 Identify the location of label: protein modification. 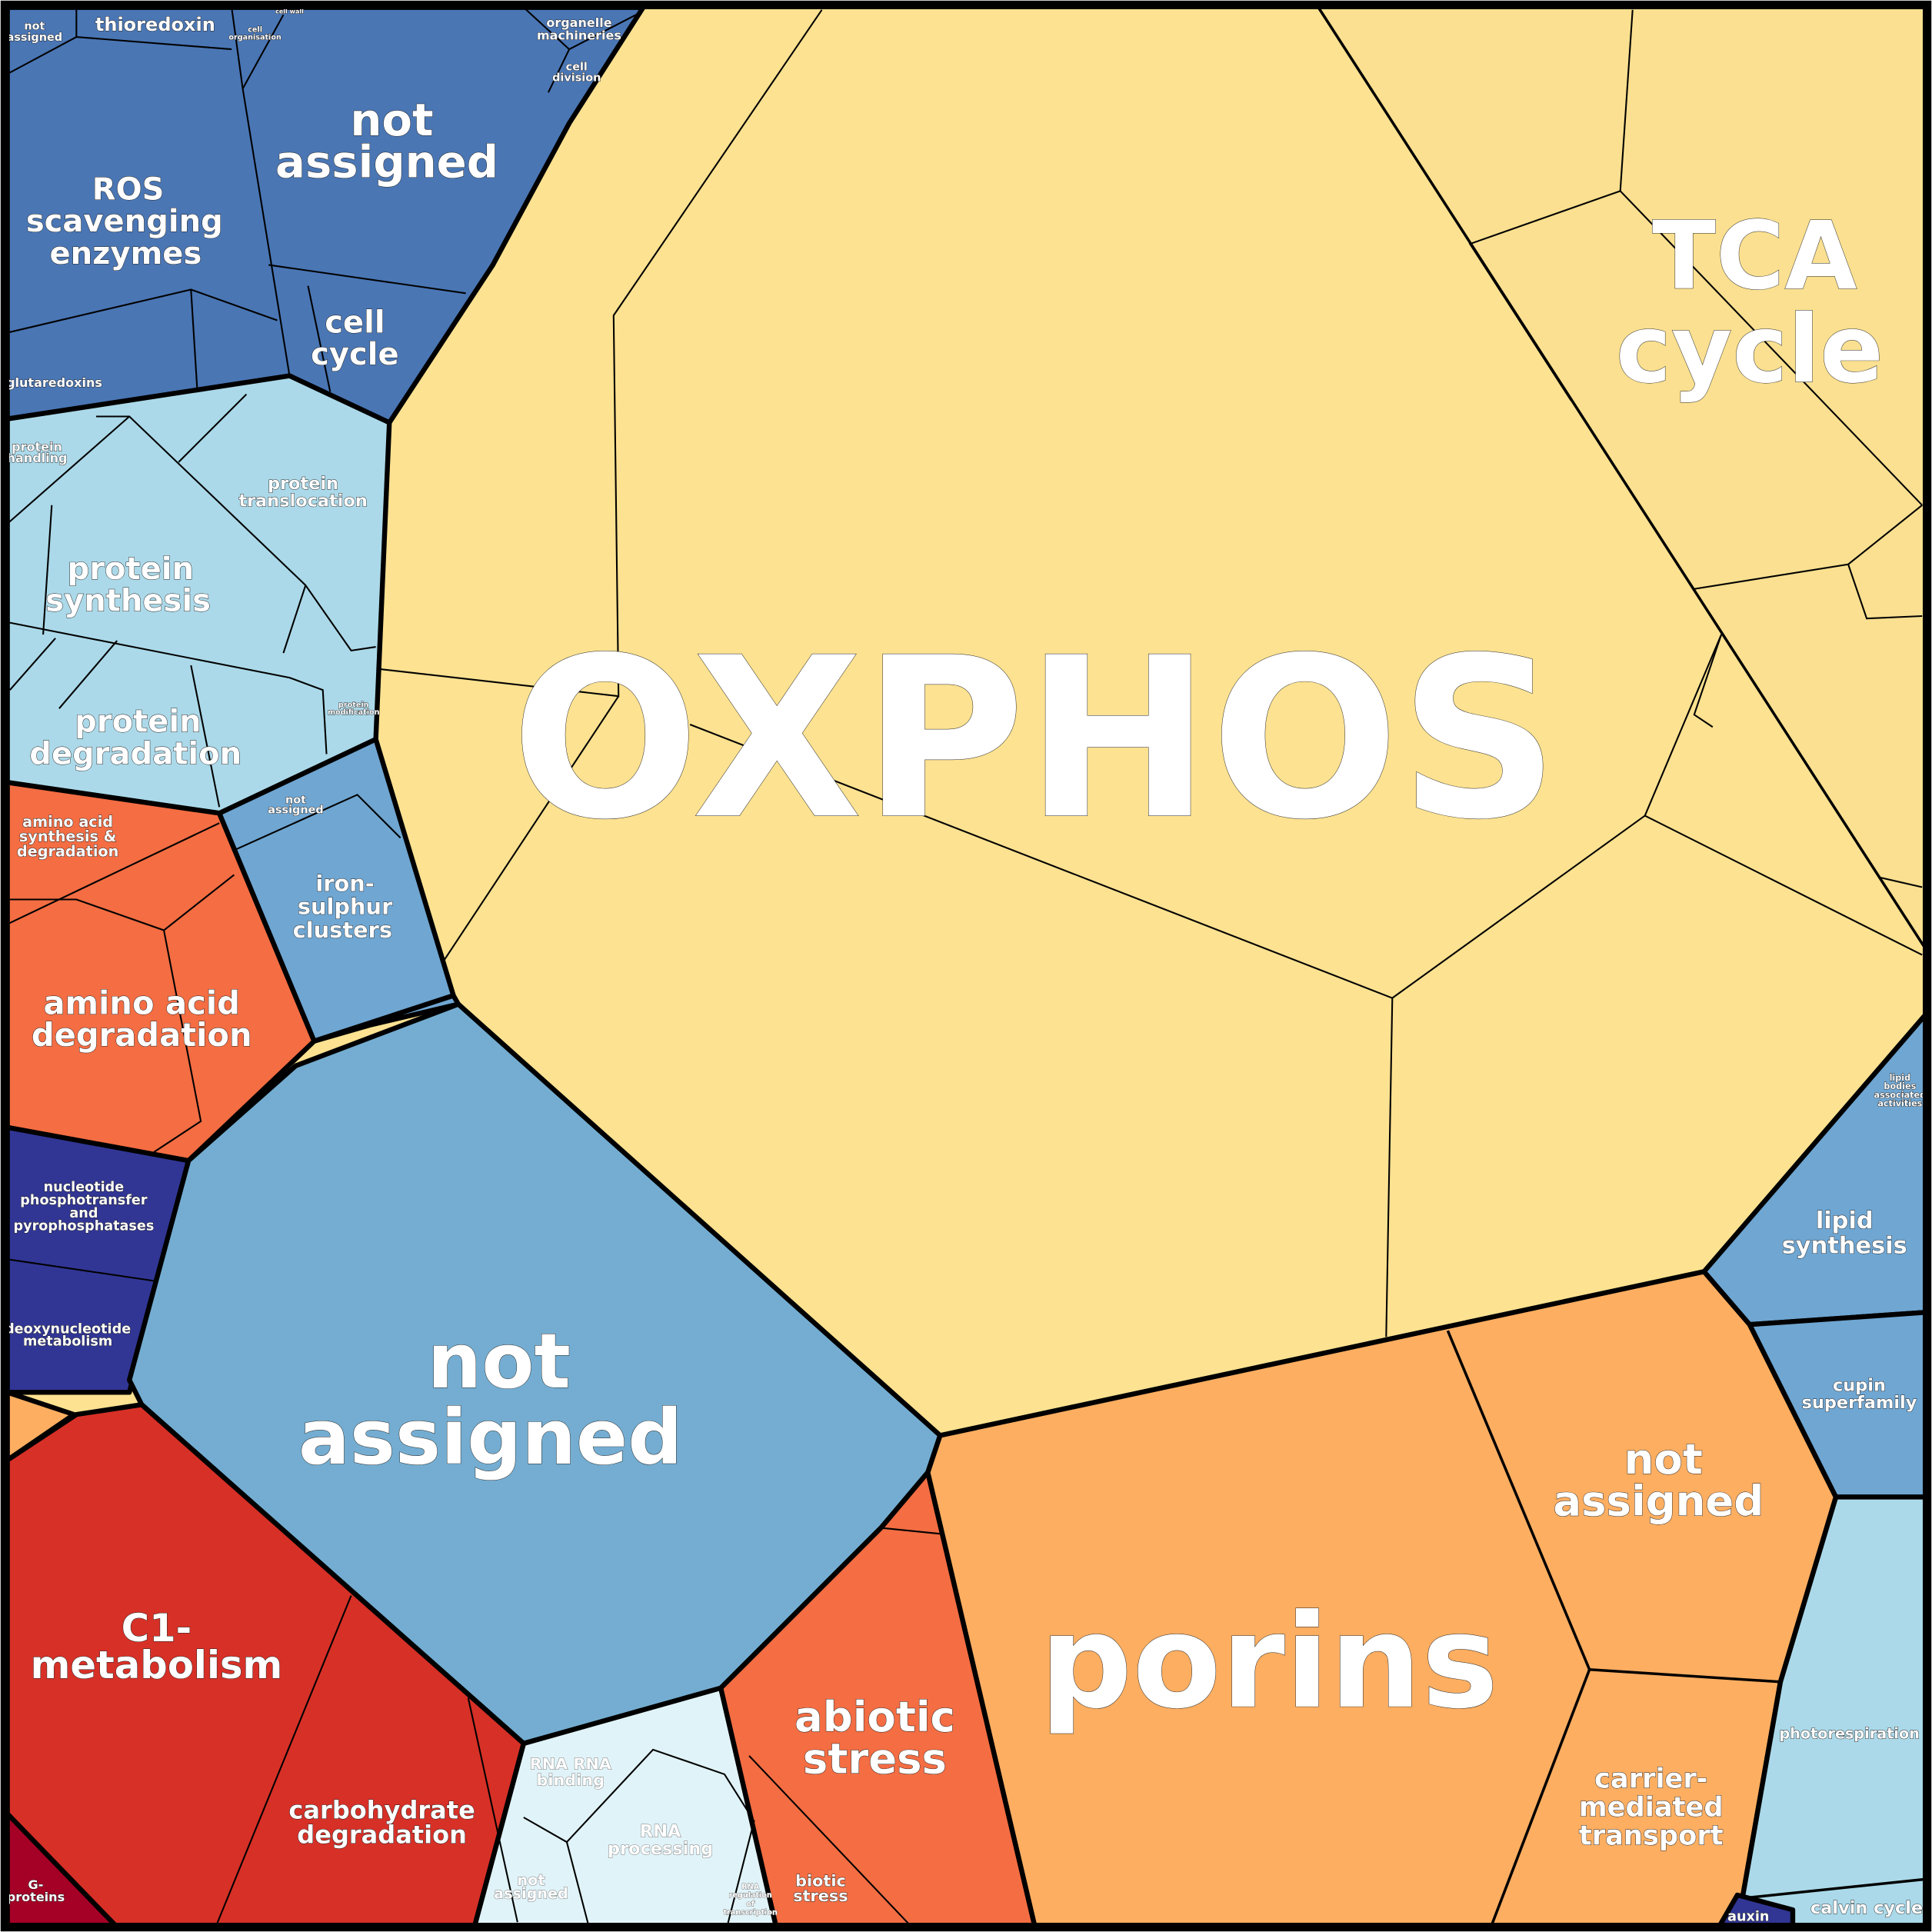
(354, 709).